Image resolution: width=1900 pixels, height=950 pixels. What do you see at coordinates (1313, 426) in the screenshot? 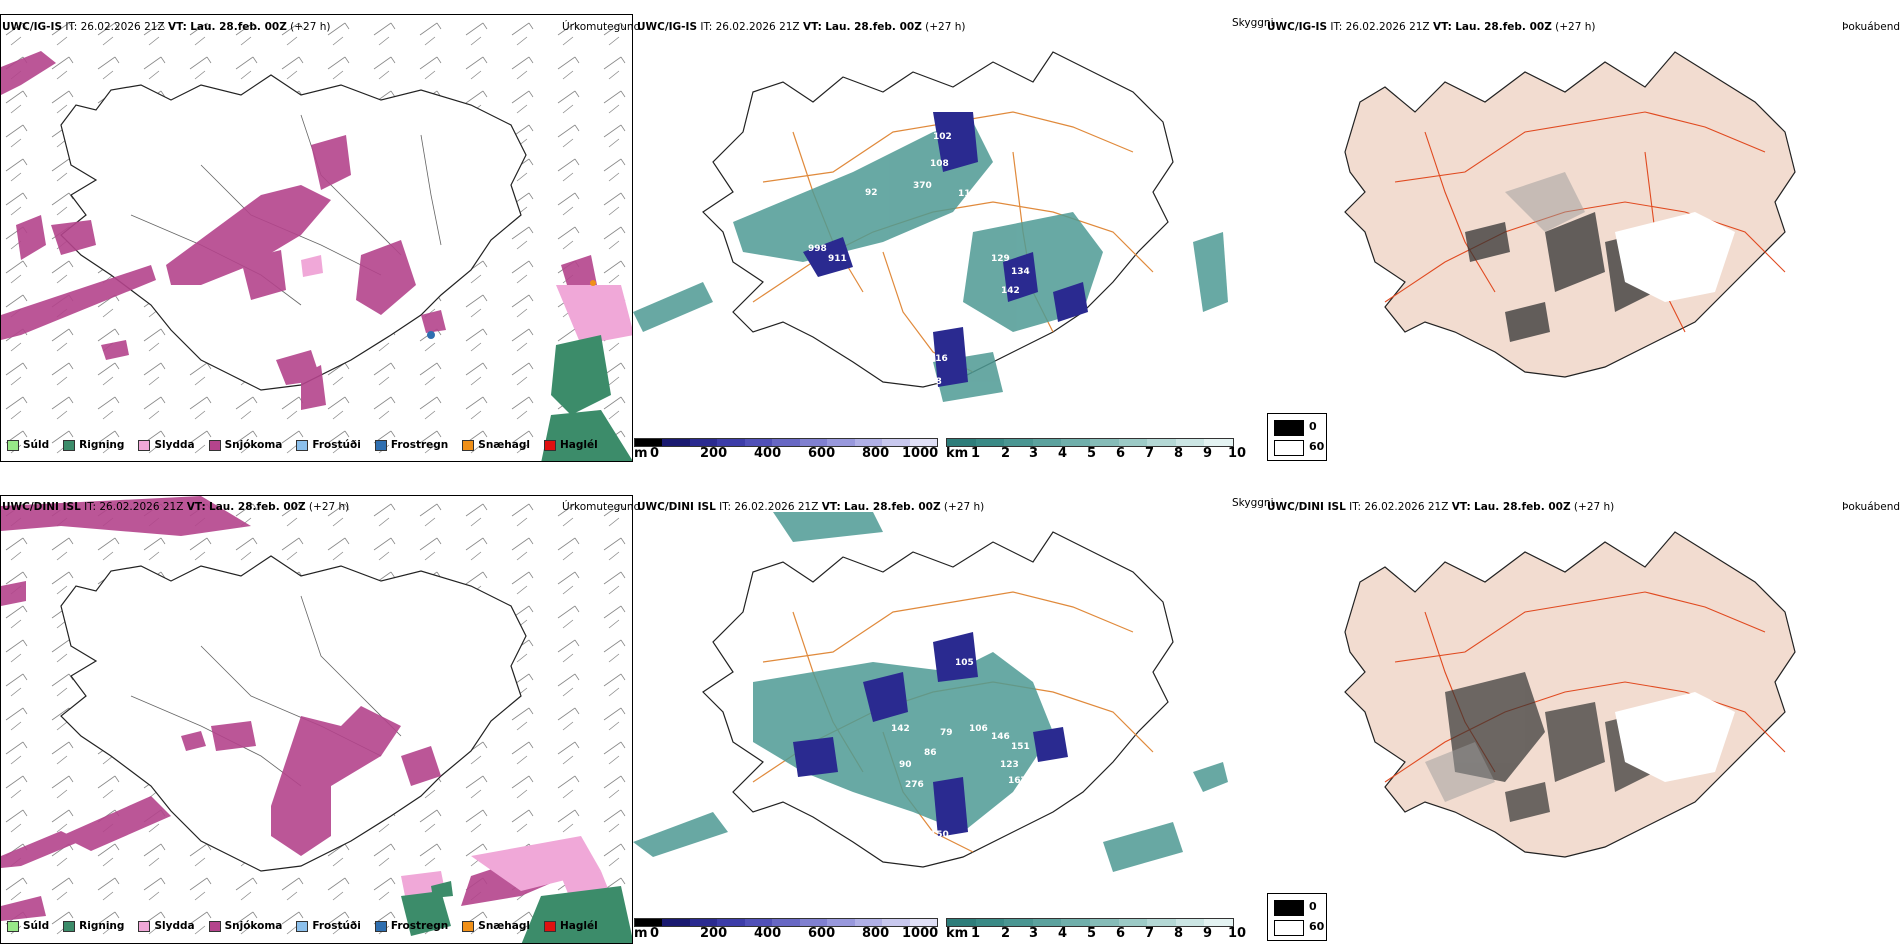
I see `cloud-label: 0` at bounding box center [1313, 426].